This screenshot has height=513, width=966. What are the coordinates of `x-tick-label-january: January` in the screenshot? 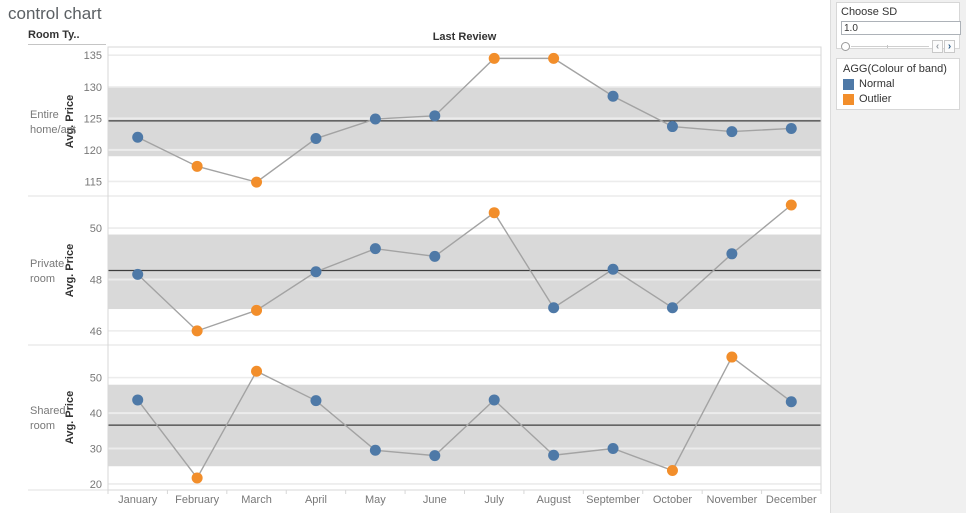 It's located at (138, 500).